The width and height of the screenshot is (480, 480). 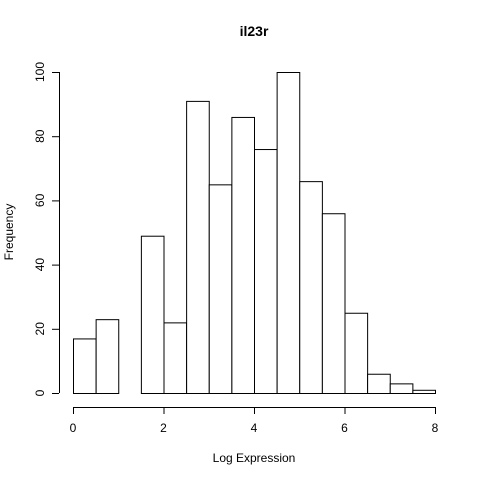 I want to click on y-tick-label-40: 40, so click(x=40, y=265).